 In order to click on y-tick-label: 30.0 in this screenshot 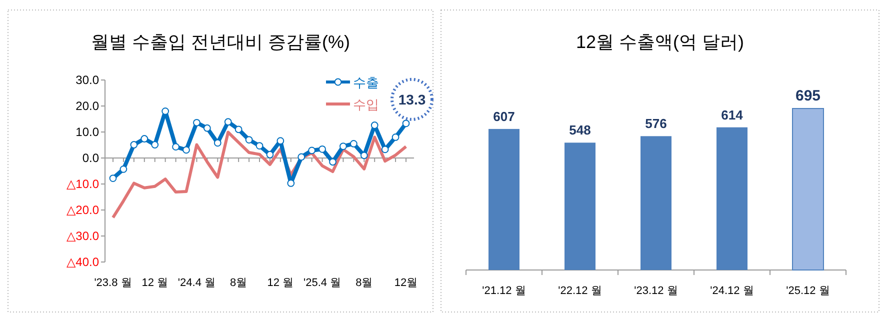, I will do `click(88, 80)`.